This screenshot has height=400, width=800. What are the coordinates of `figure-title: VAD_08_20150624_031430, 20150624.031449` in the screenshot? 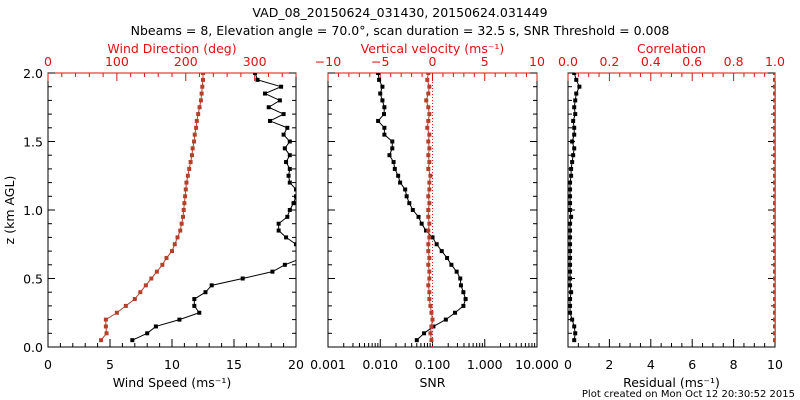 It's located at (399, 12).